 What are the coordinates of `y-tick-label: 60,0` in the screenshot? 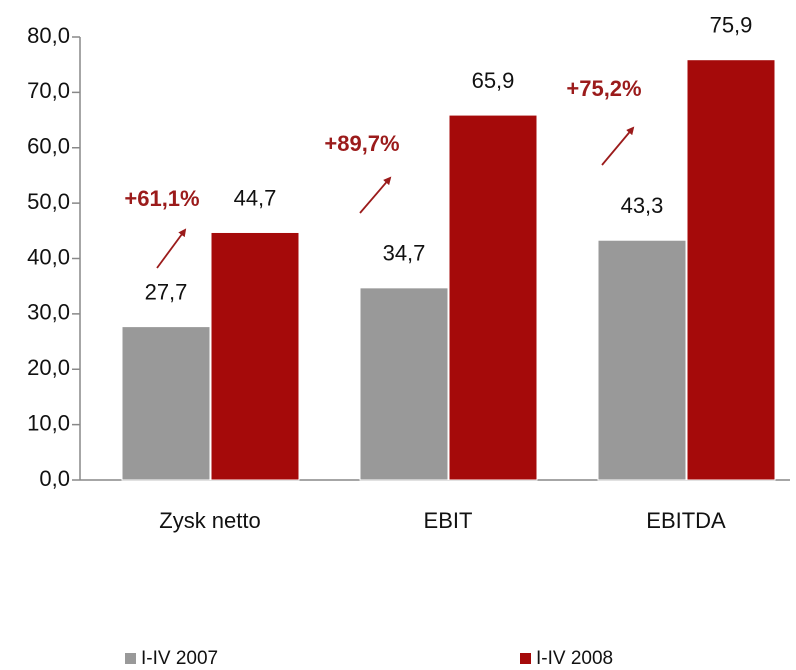 It's located at (48, 146).